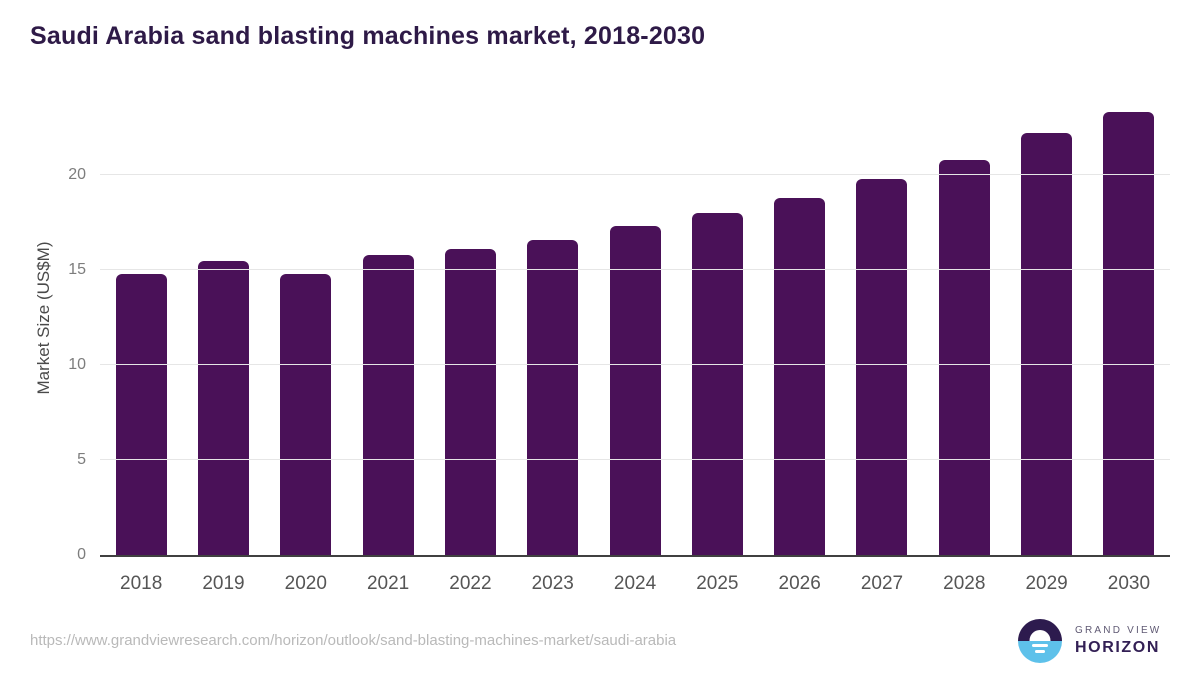  What do you see at coordinates (223, 407) in the screenshot?
I see `bar-2019` at bounding box center [223, 407].